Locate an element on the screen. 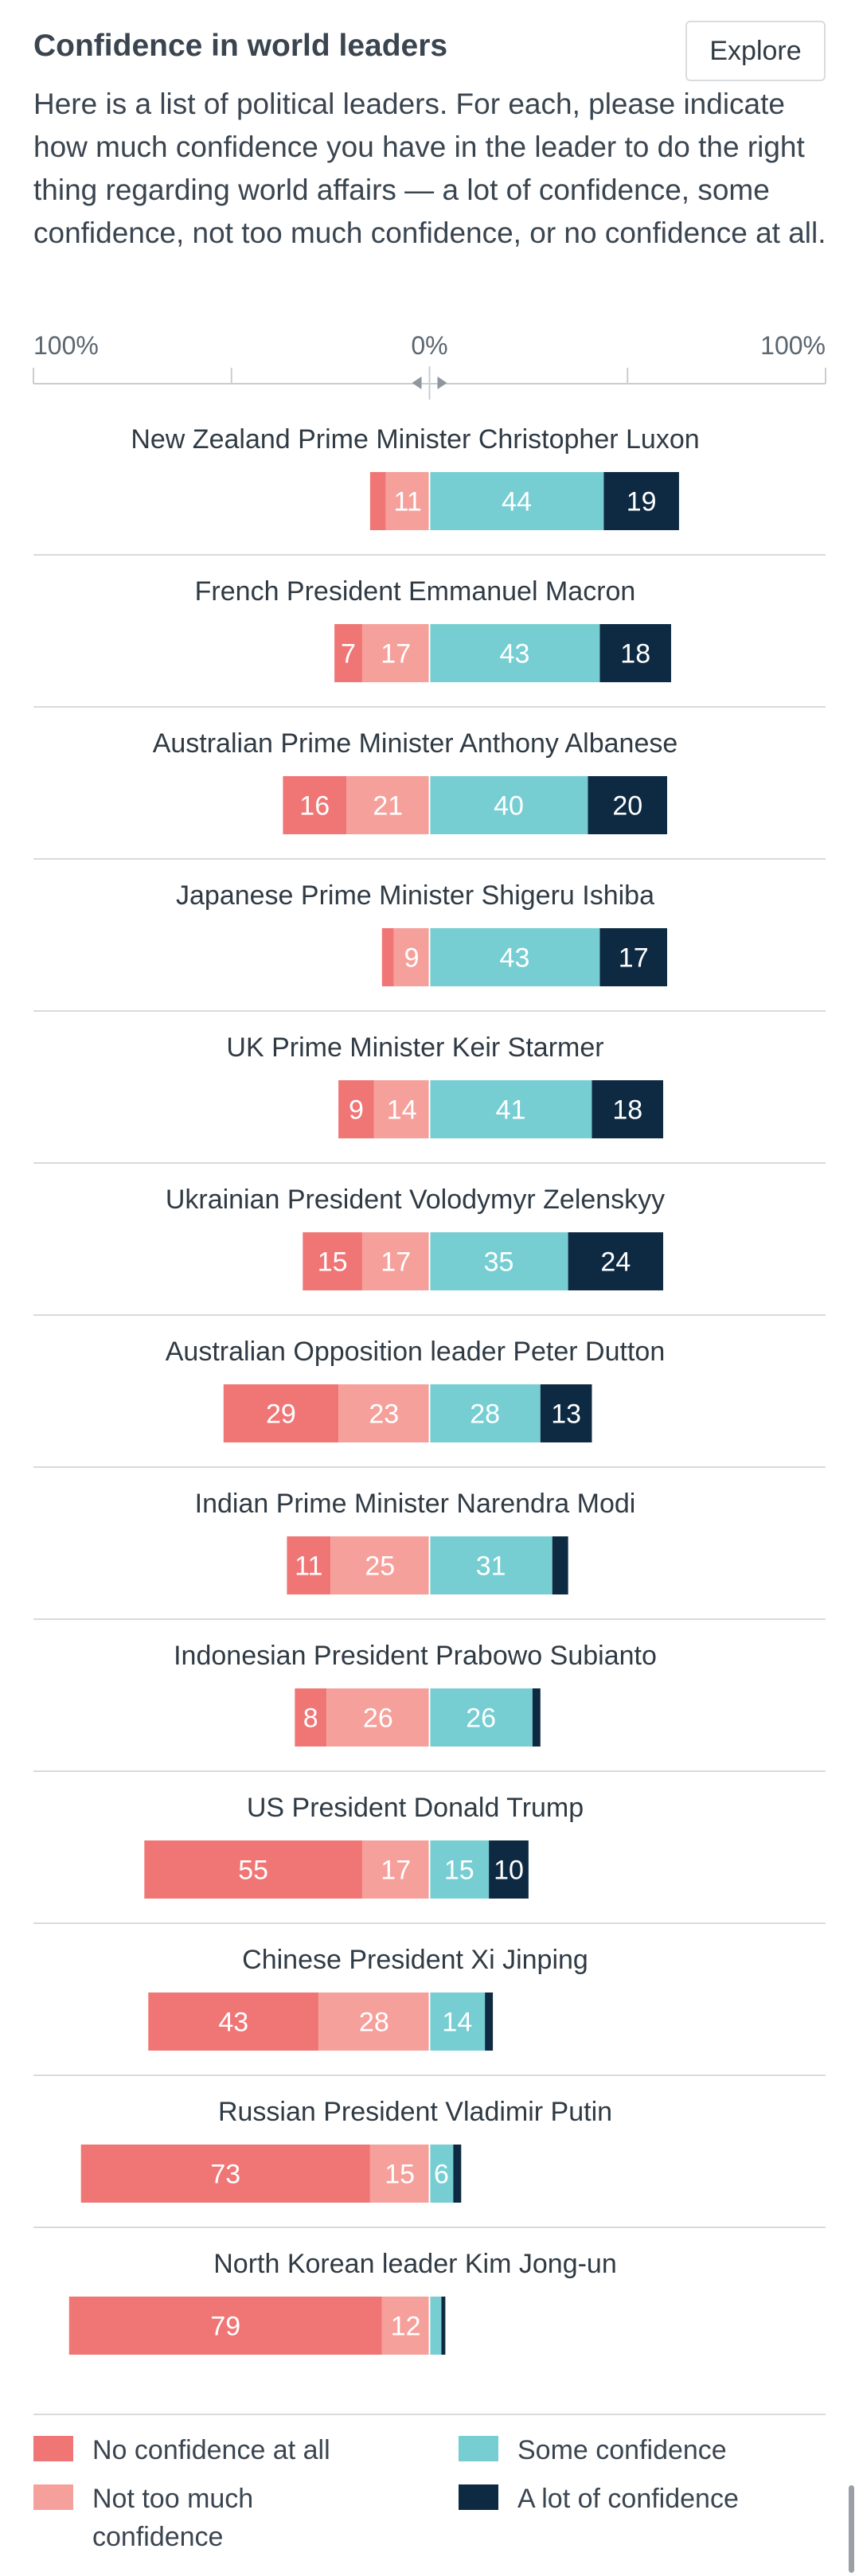 The width and height of the screenshot is (859, 2576). bar-no-confidence-label: 16 is located at coordinates (314, 806).